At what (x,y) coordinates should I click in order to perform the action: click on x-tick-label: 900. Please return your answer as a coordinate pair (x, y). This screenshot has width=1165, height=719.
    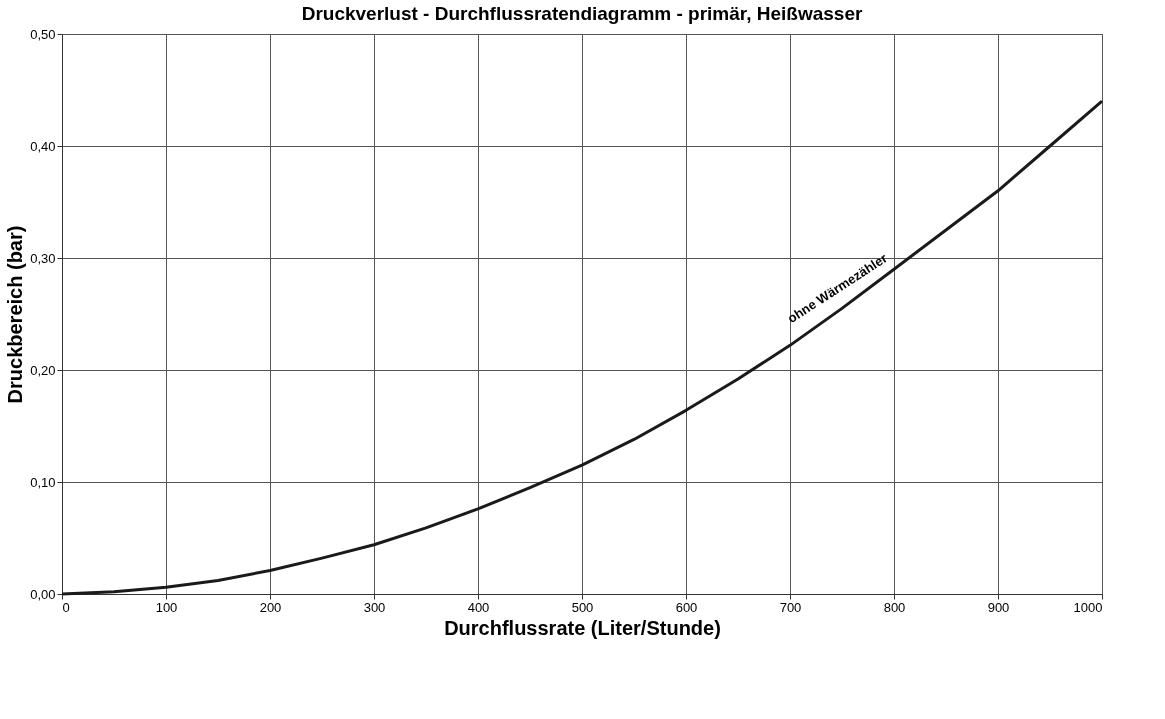
    Looking at the image, I should click on (998, 607).